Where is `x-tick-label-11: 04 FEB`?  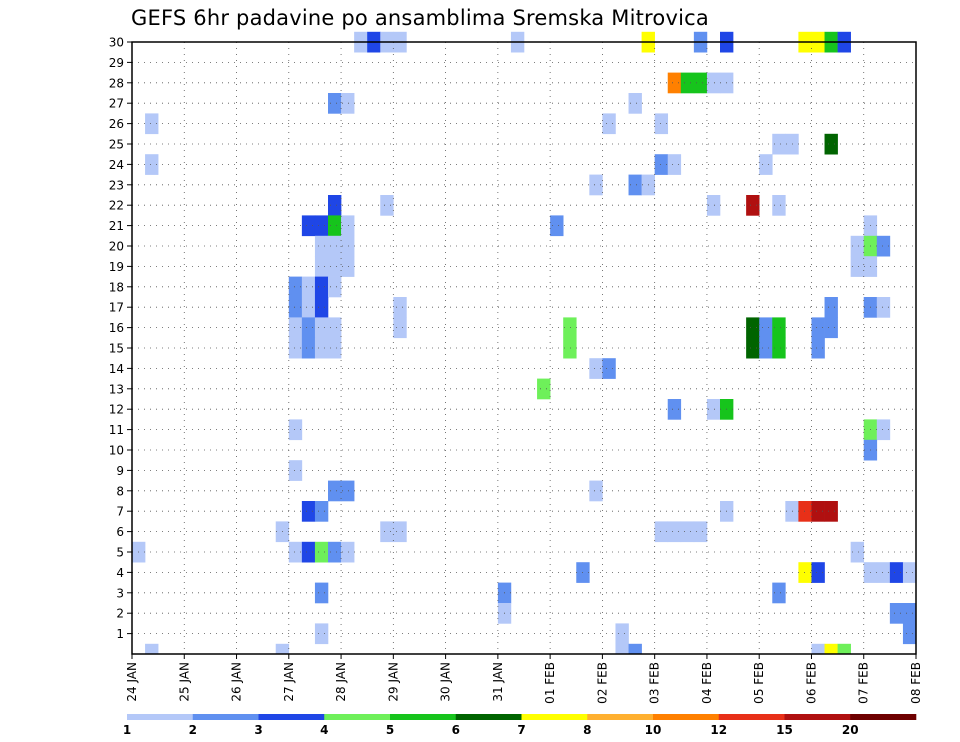 x-tick-label-11: 04 FEB is located at coordinates (707, 683).